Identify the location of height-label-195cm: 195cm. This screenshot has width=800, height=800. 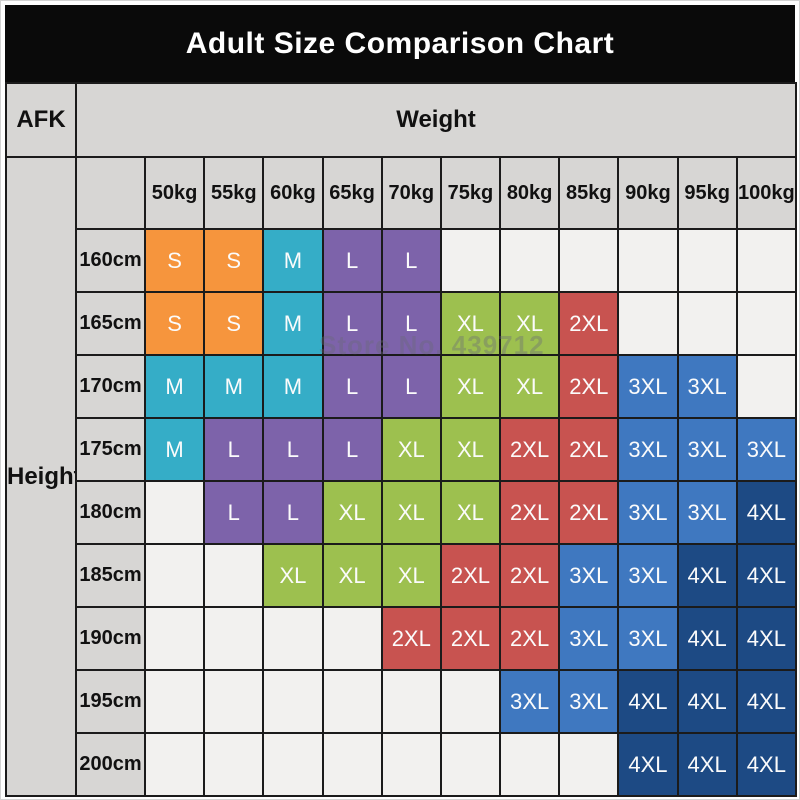
(110, 701).